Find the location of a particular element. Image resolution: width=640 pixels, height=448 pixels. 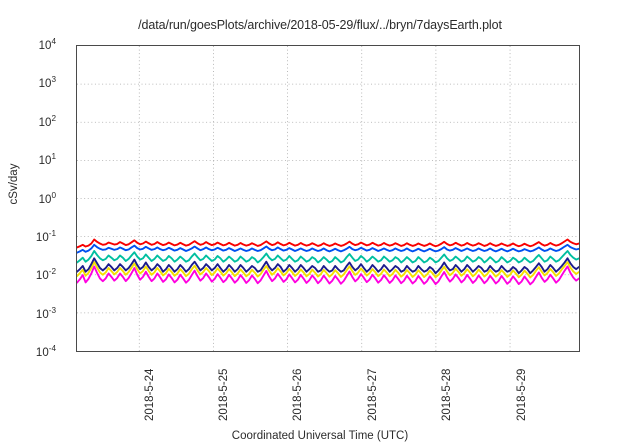

x-tick-label: 2018-5-29 is located at coordinates (521, 394).